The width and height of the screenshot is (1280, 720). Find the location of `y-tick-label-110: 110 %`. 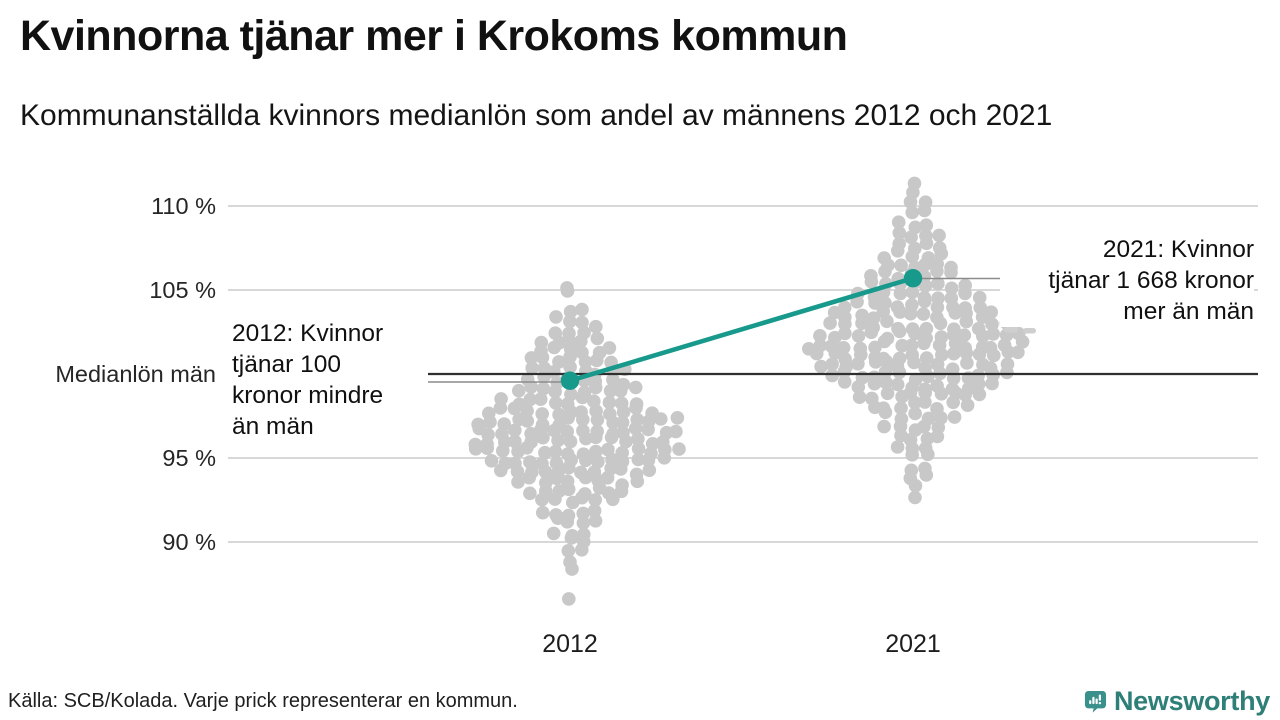

y-tick-label-110: 110 % is located at coordinates (183, 206).